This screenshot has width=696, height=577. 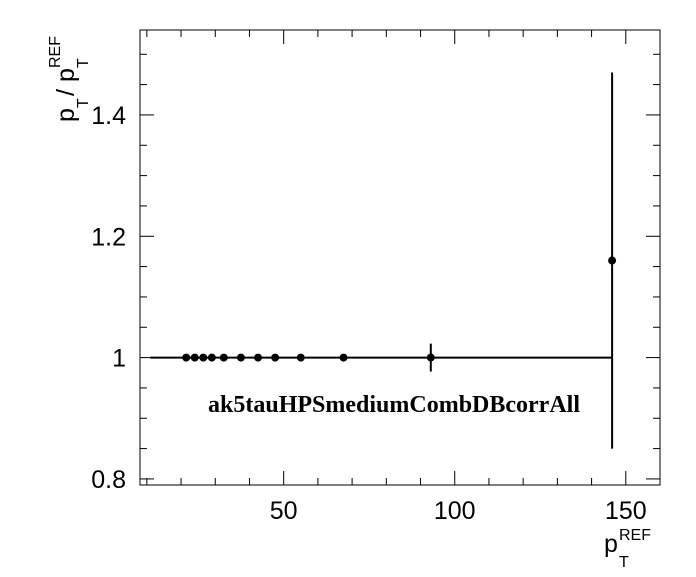 I want to click on x-axis-title-subscript: T, so click(x=624, y=562).